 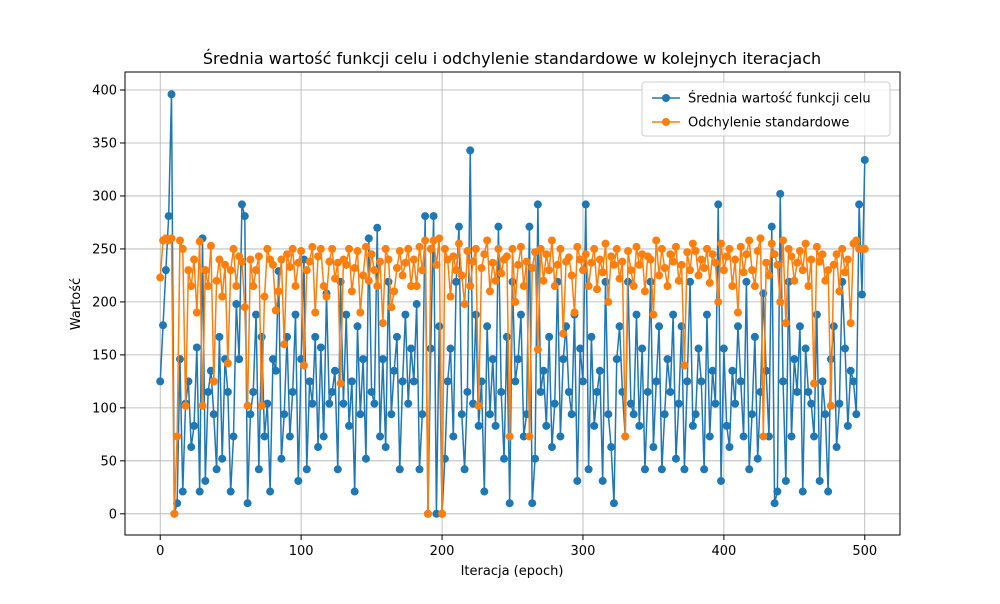 What do you see at coordinates (779, 99) in the screenshot?
I see `legend-label: Średnia wartość funkcji celu` at bounding box center [779, 99].